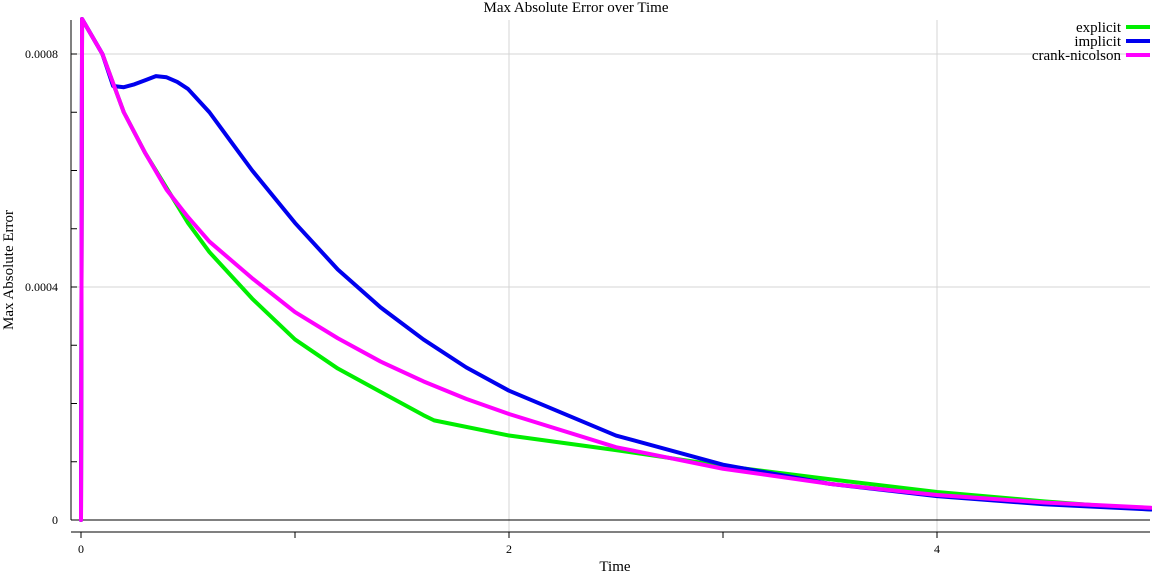 The image size is (1152, 576). Describe the element at coordinates (576, 8) in the screenshot. I see `chart-title: Max Absolute Error over Time` at that location.